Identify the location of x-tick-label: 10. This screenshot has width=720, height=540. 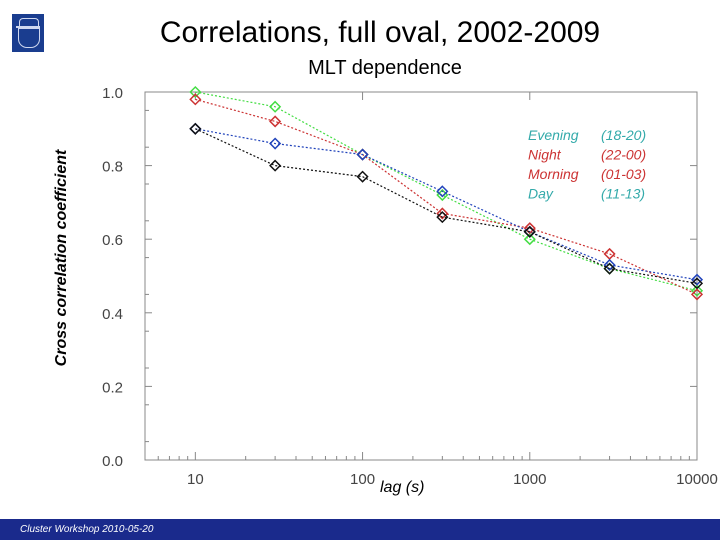
(195, 479).